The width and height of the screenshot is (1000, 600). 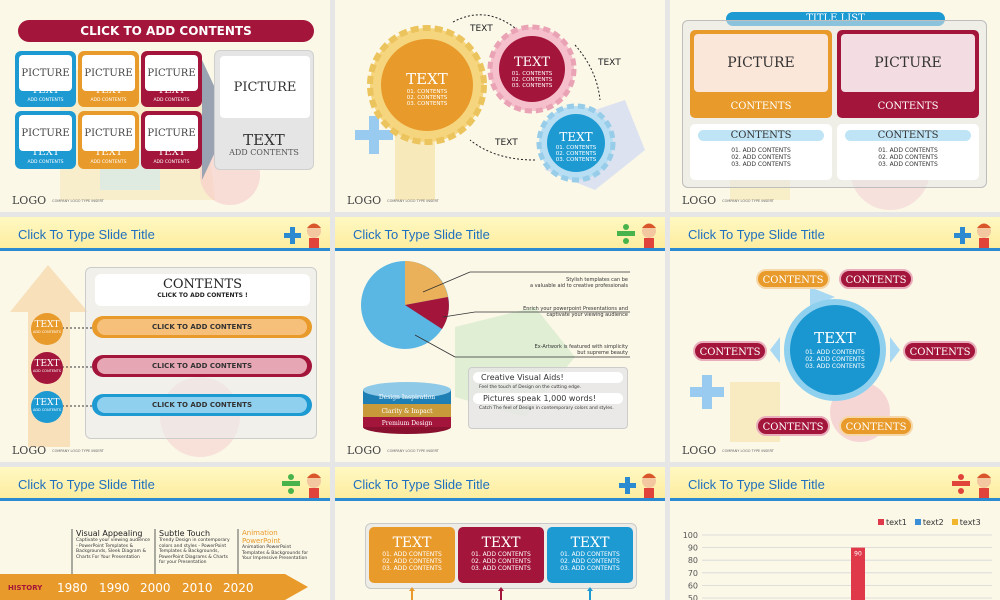 I want to click on bar-orange: CLICK TO ADD CONTENTS, so click(x=202, y=327).